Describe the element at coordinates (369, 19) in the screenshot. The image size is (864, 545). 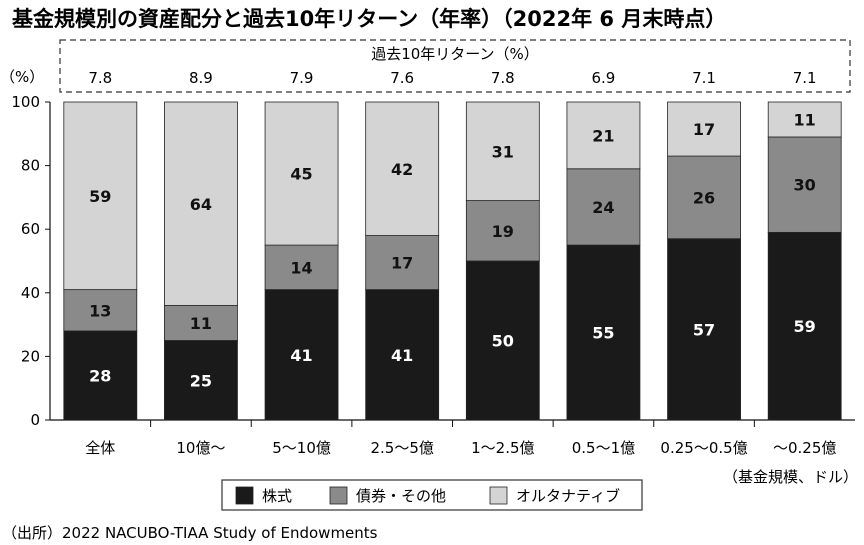
I see `chart-title: 基金規模別の資産配分と過去10年リターン（年率）（2022年 6 月末時点）` at that location.